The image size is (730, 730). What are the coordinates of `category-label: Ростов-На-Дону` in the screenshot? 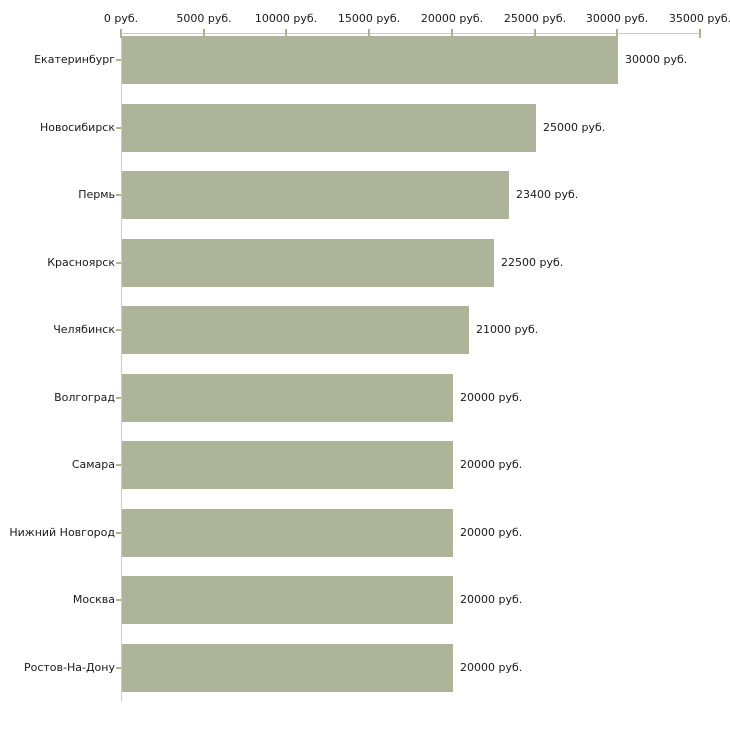 It's located at (69, 667).